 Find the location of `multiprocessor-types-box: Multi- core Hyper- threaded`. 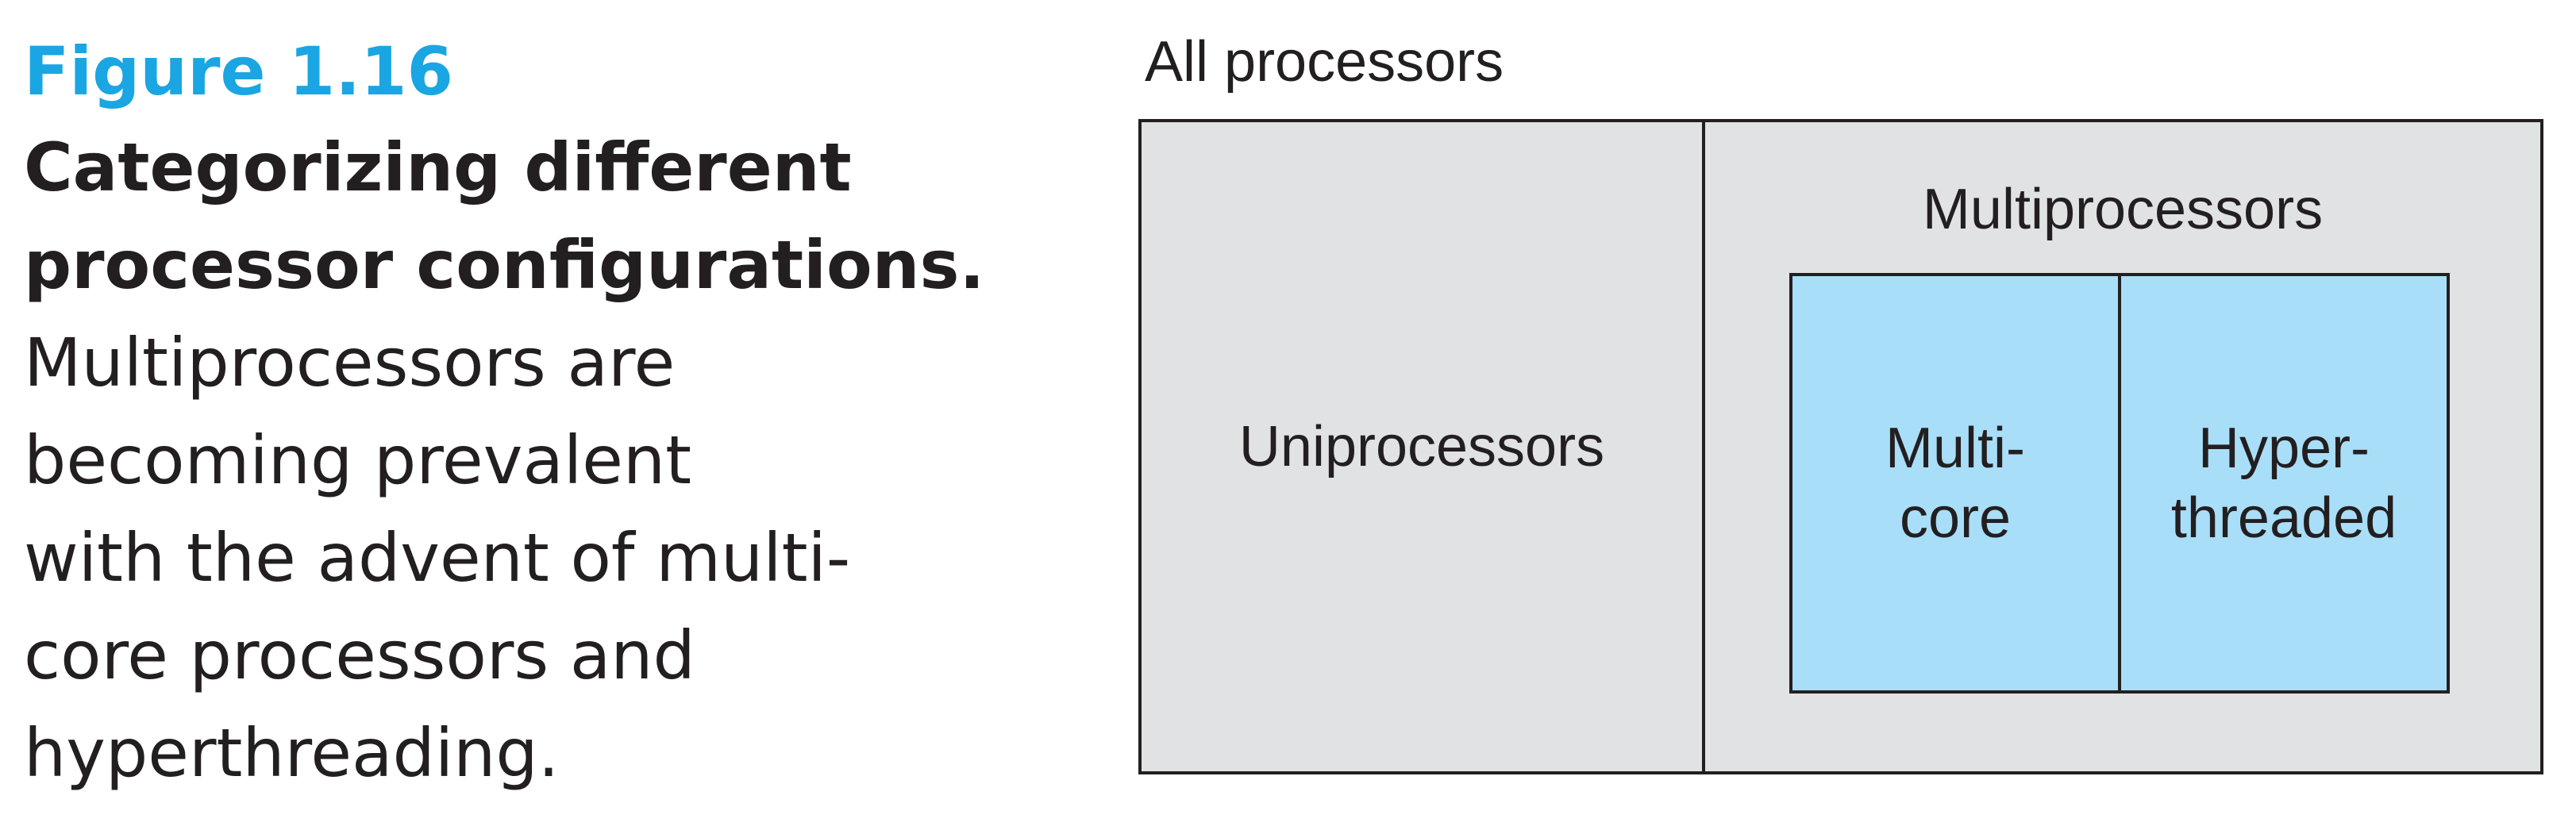

multiprocessor-types-box: Multi- core Hyper- threaded is located at coordinates (2119, 483).